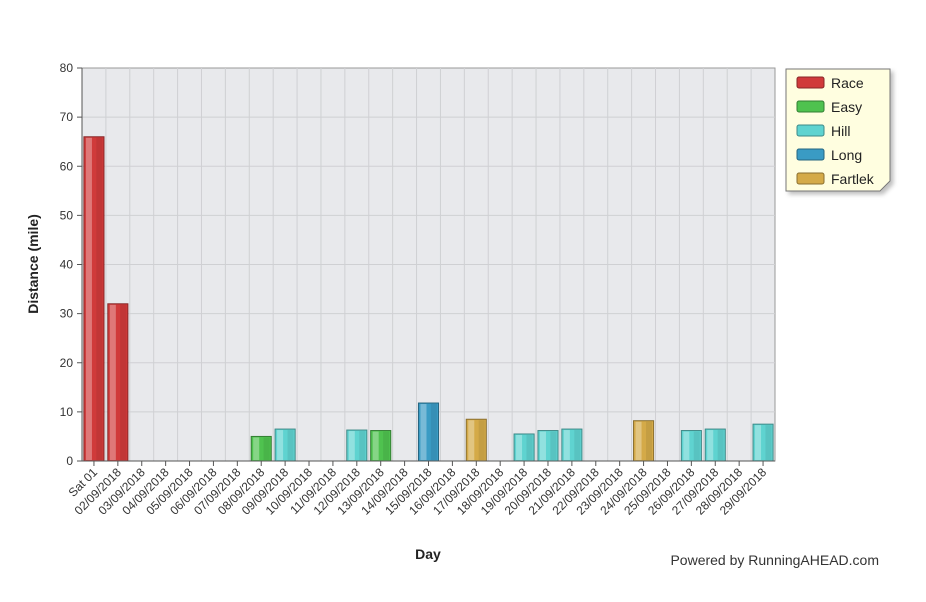 The width and height of the screenshot is (926, 602). I want to click on legend-label: Race, so click(847, 83).